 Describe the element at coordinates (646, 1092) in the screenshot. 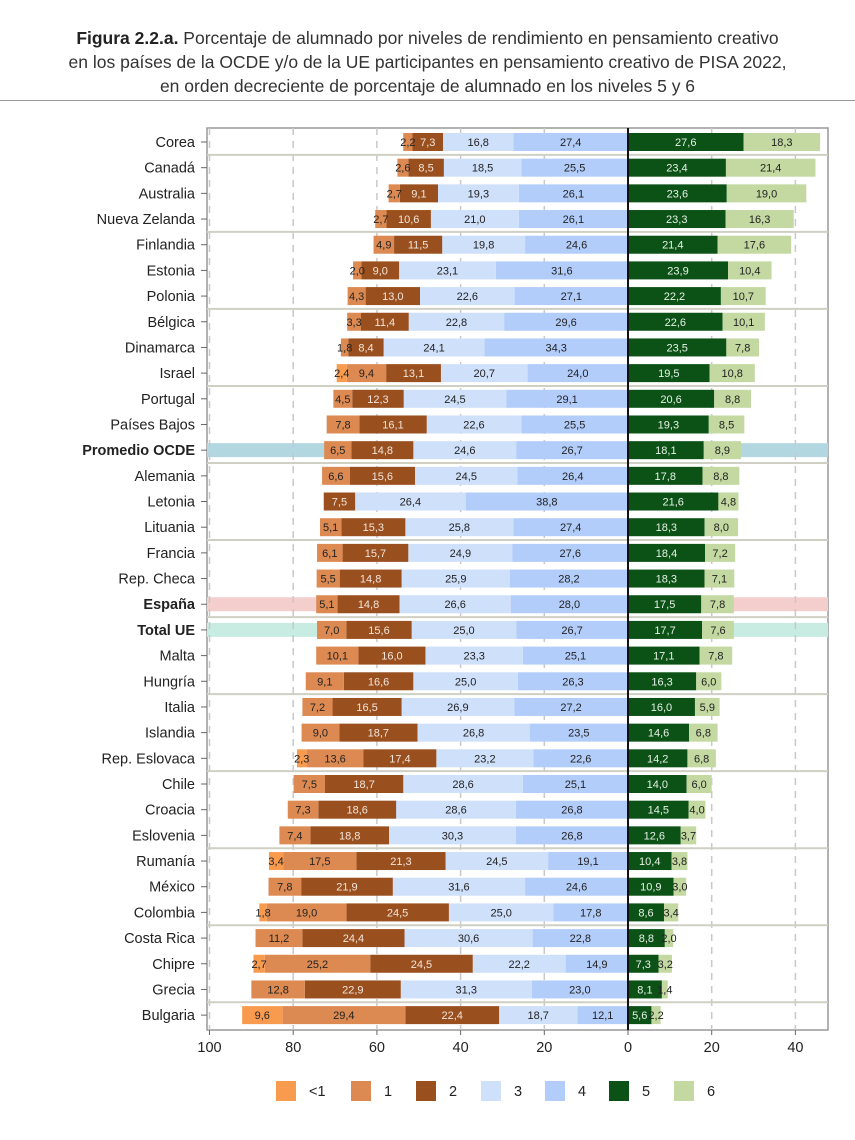

I see `legend-label: 5` at that location.